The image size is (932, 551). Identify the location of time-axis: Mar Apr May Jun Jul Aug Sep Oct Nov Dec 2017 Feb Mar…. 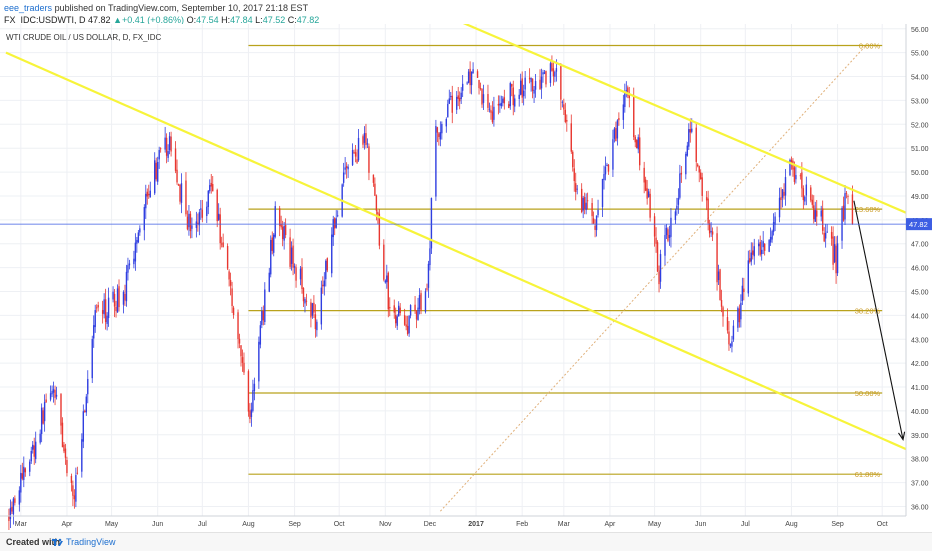
(451, 524).